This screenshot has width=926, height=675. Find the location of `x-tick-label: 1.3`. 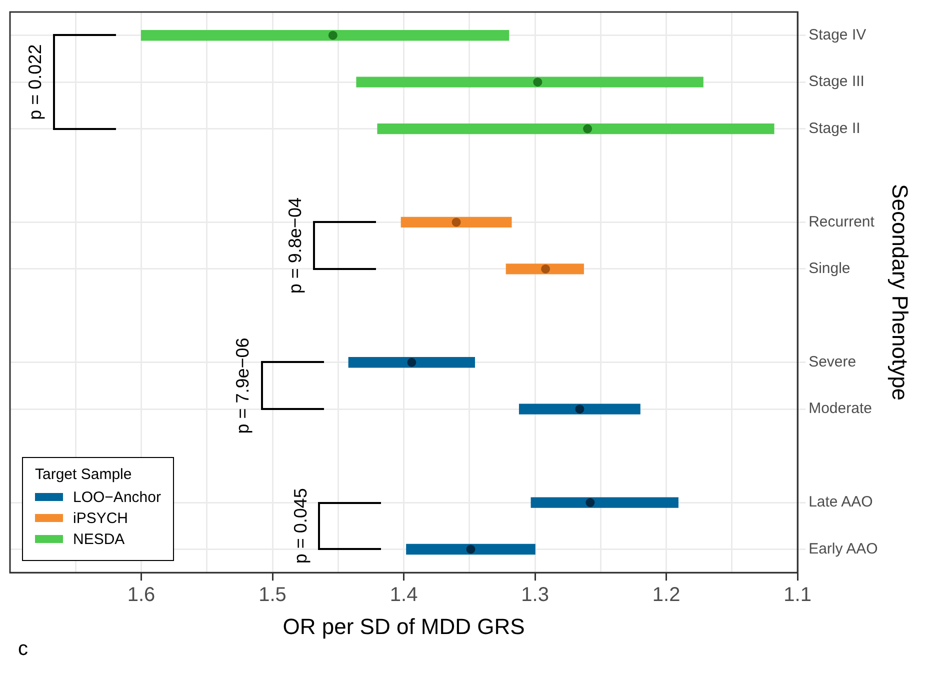

x-tick-label: 1.3 is located at coordinates (535, 595).